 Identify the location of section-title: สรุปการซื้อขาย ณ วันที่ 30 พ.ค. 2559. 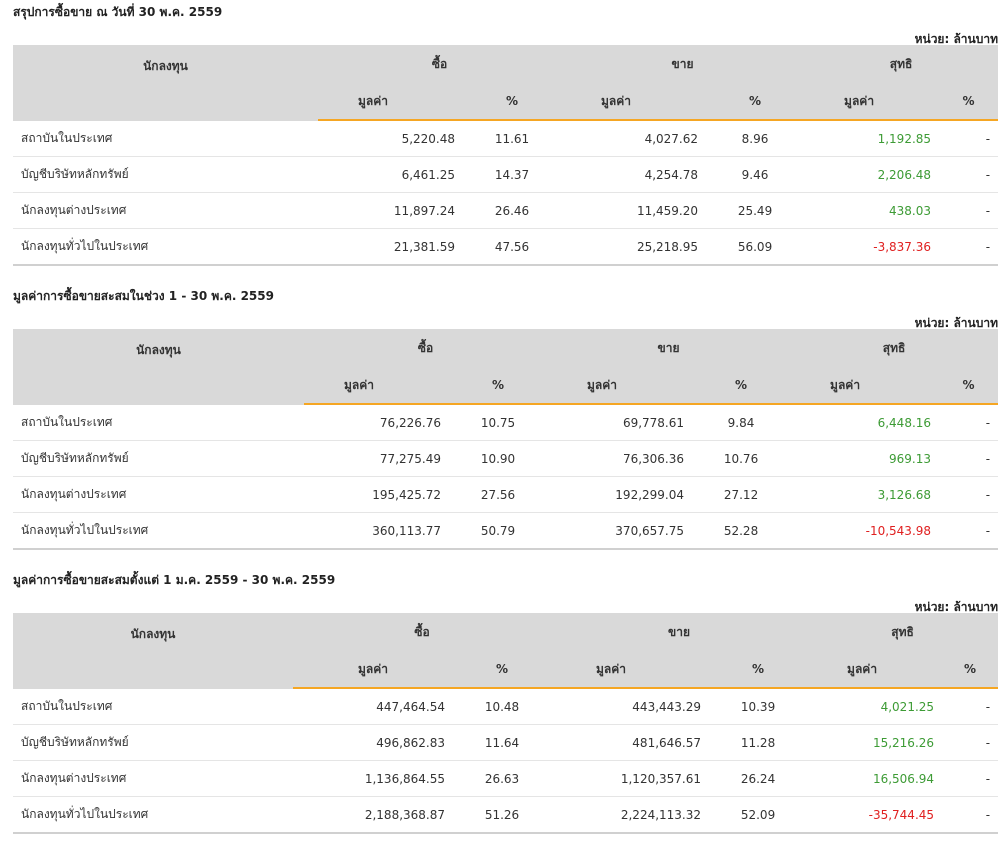
(118, 12).